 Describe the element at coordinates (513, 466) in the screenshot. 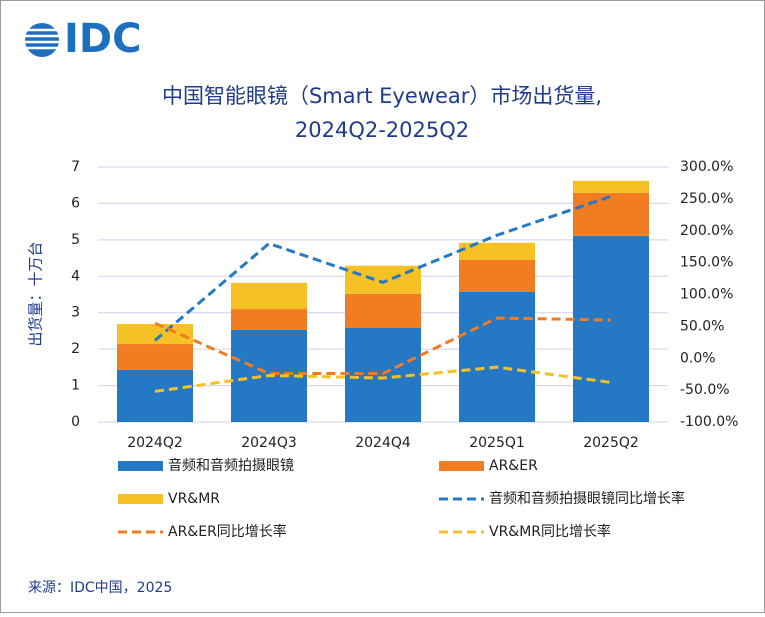

I see `legend-label: AR&ER` at that location.